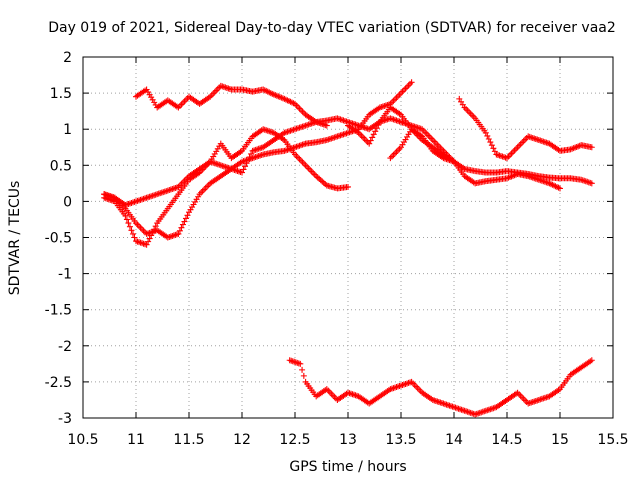  What do you see at coordinates (525, 128) in the screenshot?
I see `series-late-arc` at bounding box center [525, 128].